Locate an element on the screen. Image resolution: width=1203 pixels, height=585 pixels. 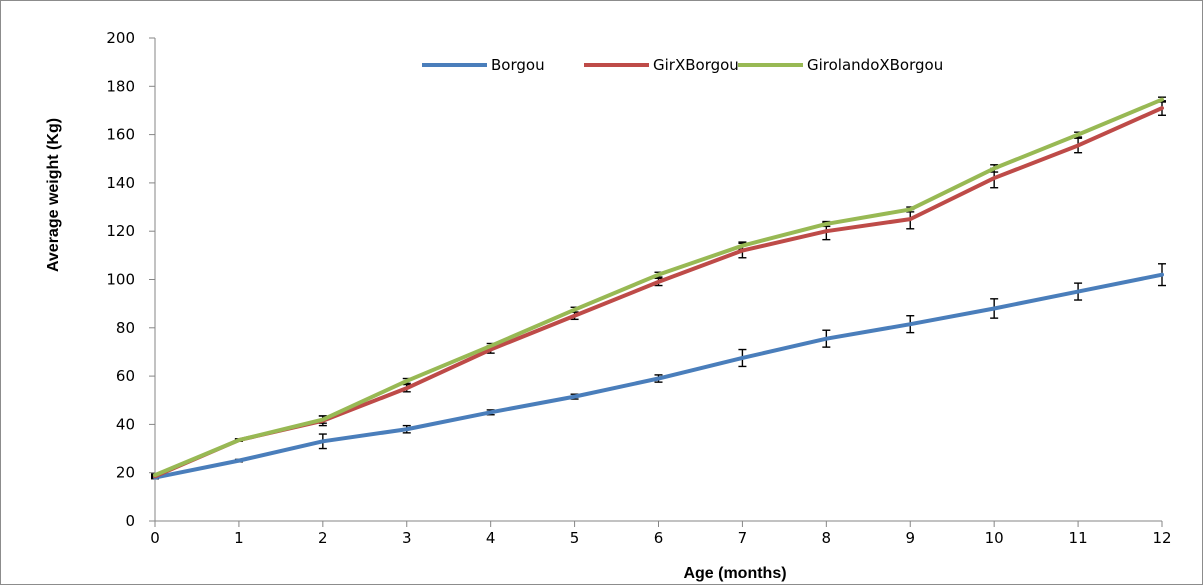
x-tick-label: 6 is located at coordinates (659, 538).